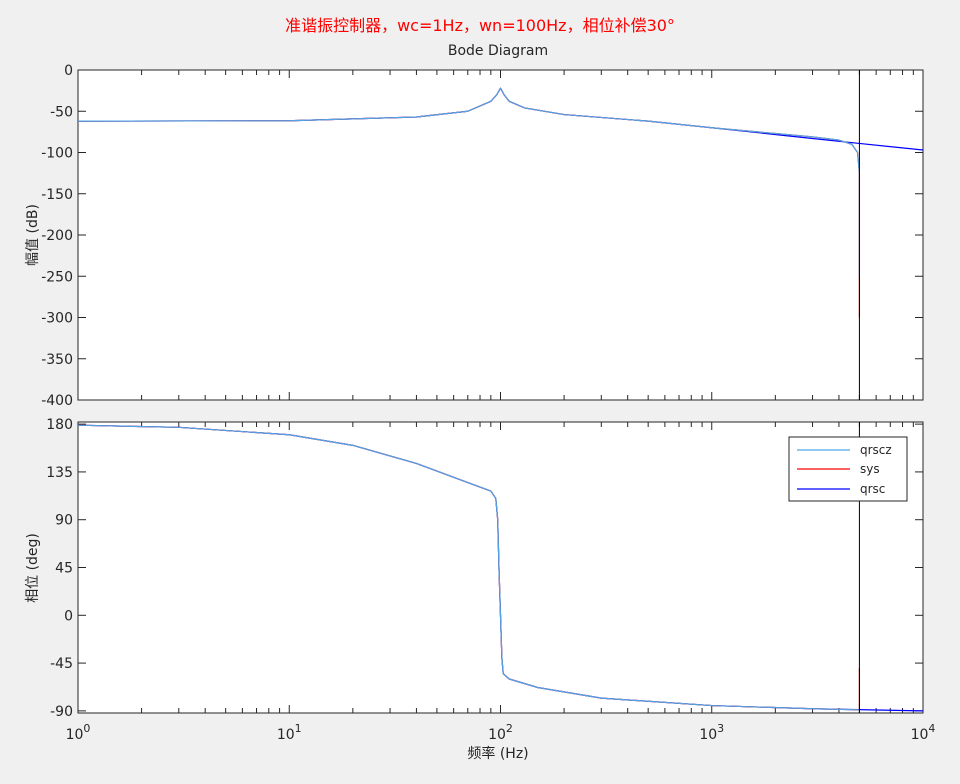 The image size is (960, 784). I want to click on x-tick-label: 10⁴, so click(923, 732).